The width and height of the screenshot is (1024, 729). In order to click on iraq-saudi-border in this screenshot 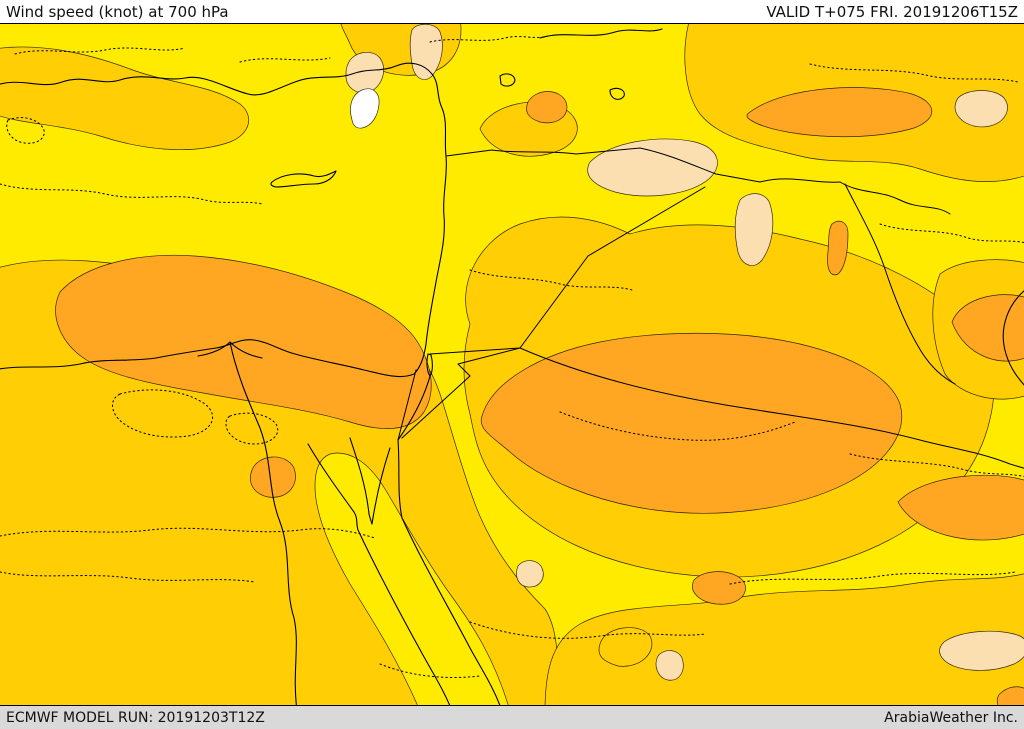, I will do `click(771, 408)`.